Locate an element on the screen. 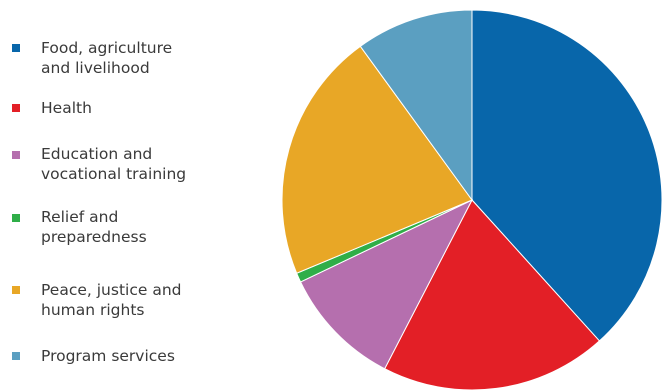  legend-swatch-relief is located at coordinates (16, 218).